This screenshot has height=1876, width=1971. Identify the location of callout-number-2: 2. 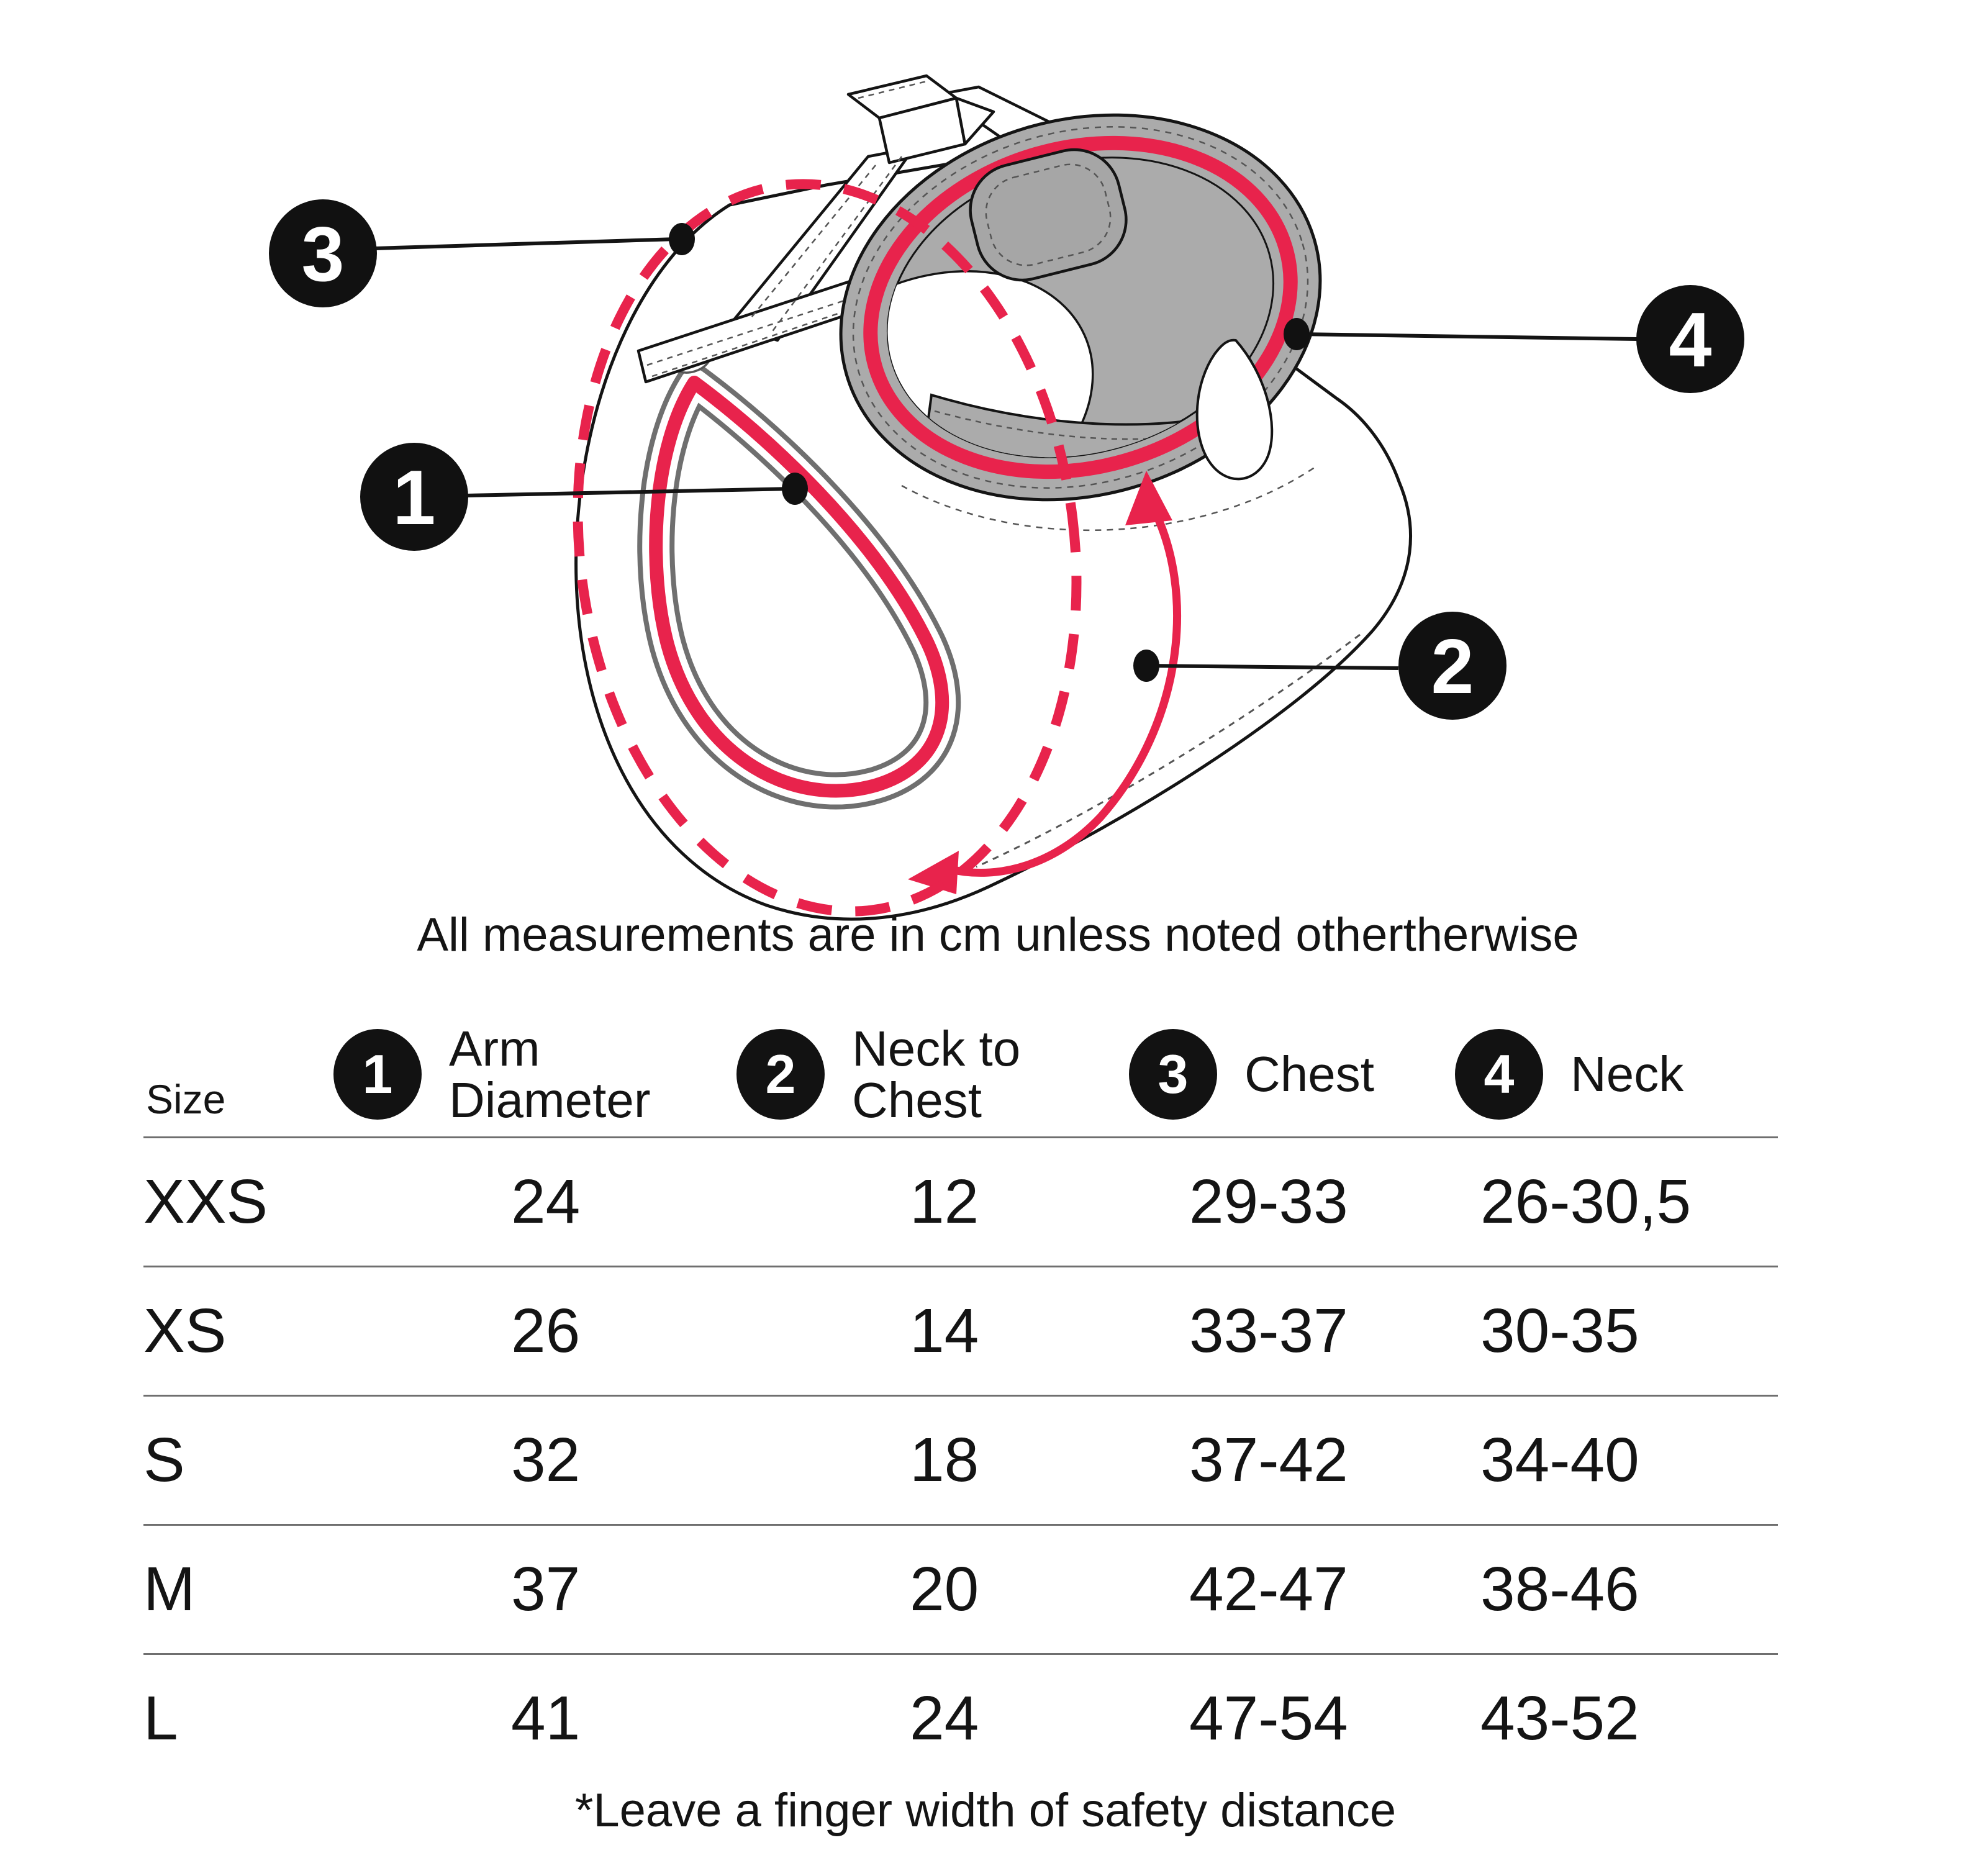
(1452, 667).